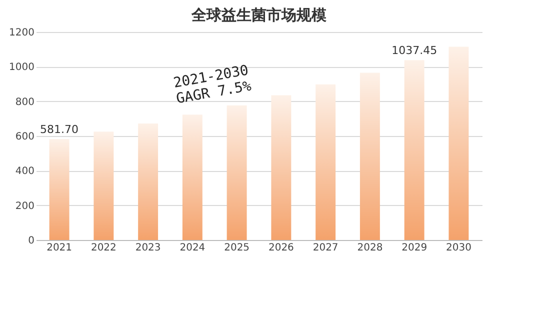 This screenshot has width=550, height=331. I want to click on x-tick-label: 2022, so click(103, 248).